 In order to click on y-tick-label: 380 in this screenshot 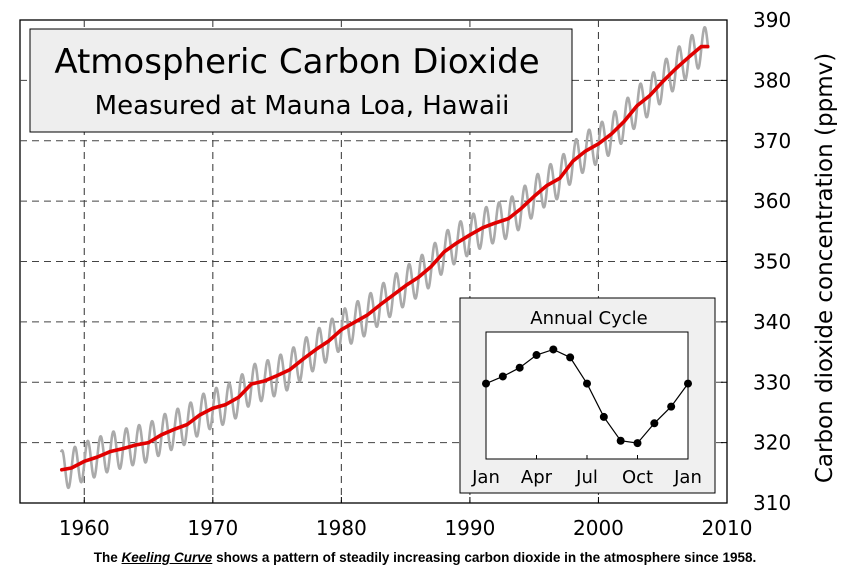, I will do `click(772, 80)`.